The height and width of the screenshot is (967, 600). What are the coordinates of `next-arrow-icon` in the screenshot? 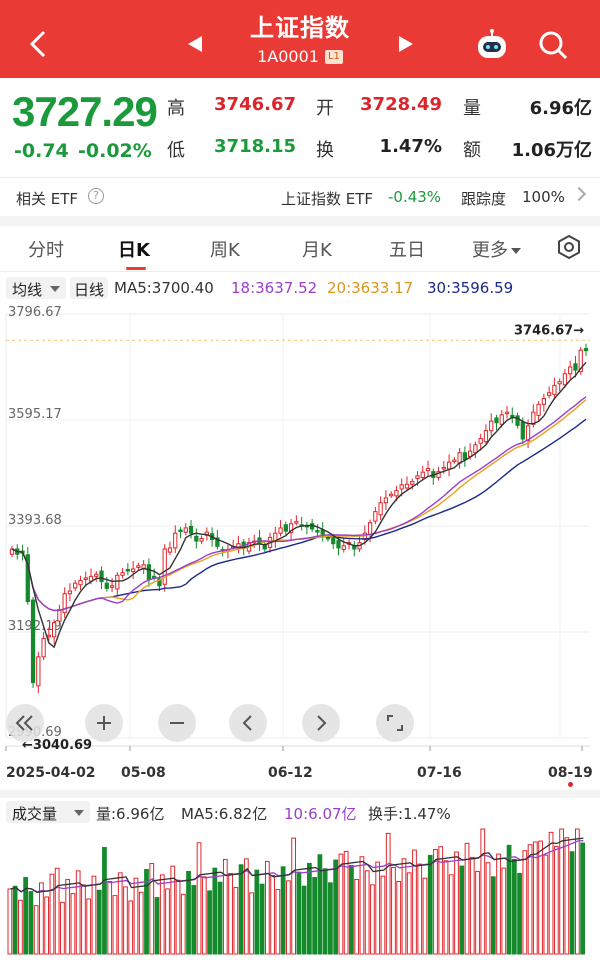 It's located at (406, 44).